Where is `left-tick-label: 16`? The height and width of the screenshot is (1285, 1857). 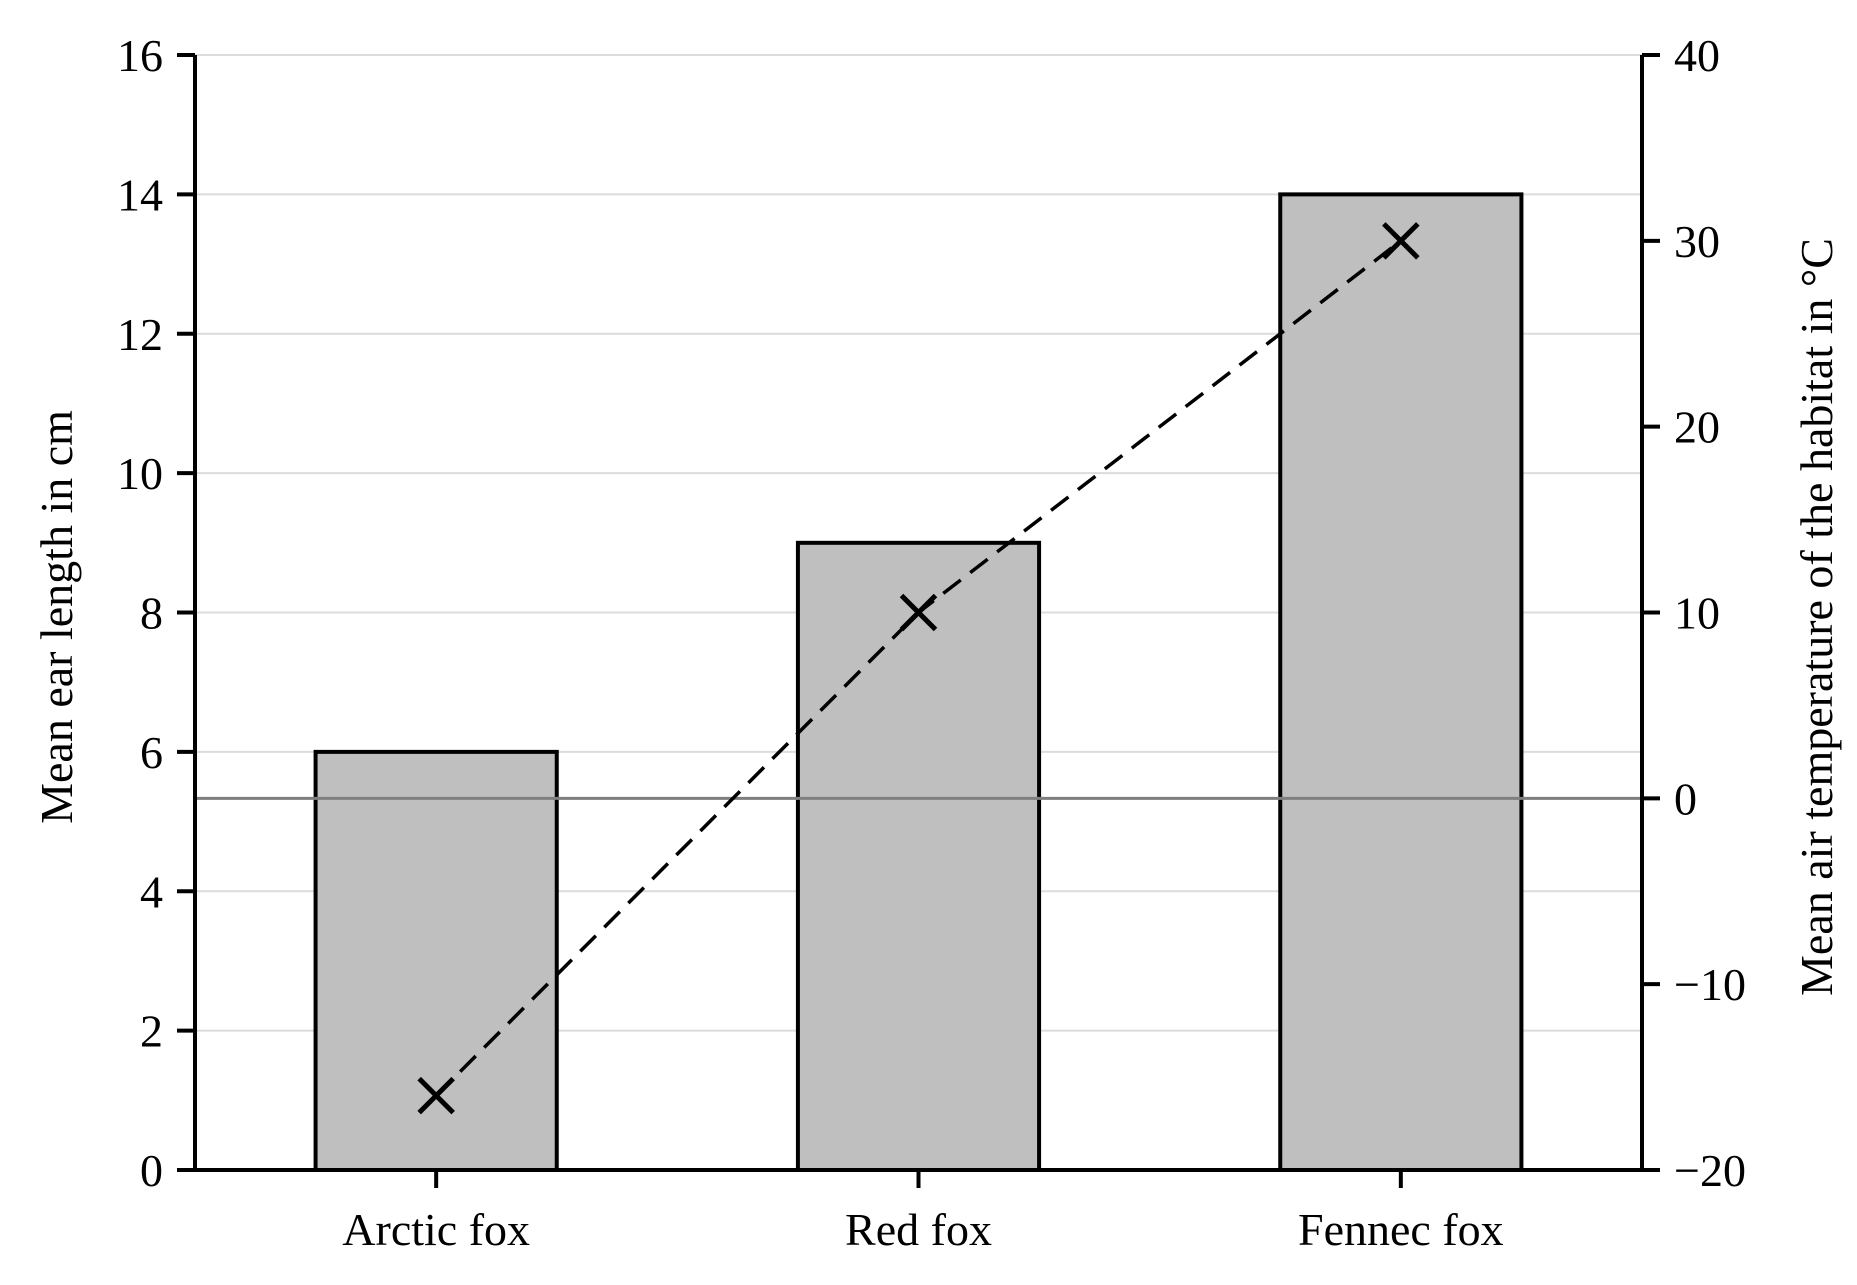
left-tick-label: 16 is located at coordinates (140, 55).